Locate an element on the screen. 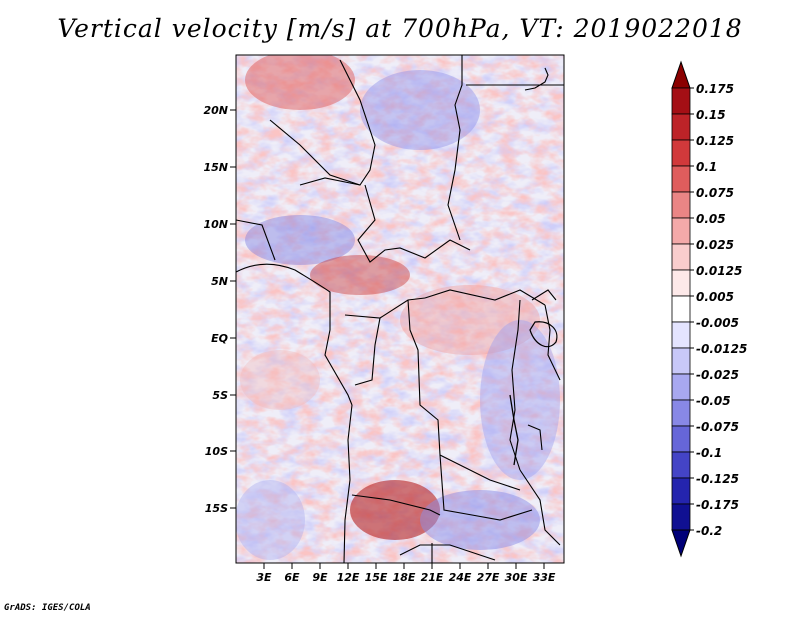 The image size is (800, 618). lon-label-33e: 33E is located at coordinates (544, 577).